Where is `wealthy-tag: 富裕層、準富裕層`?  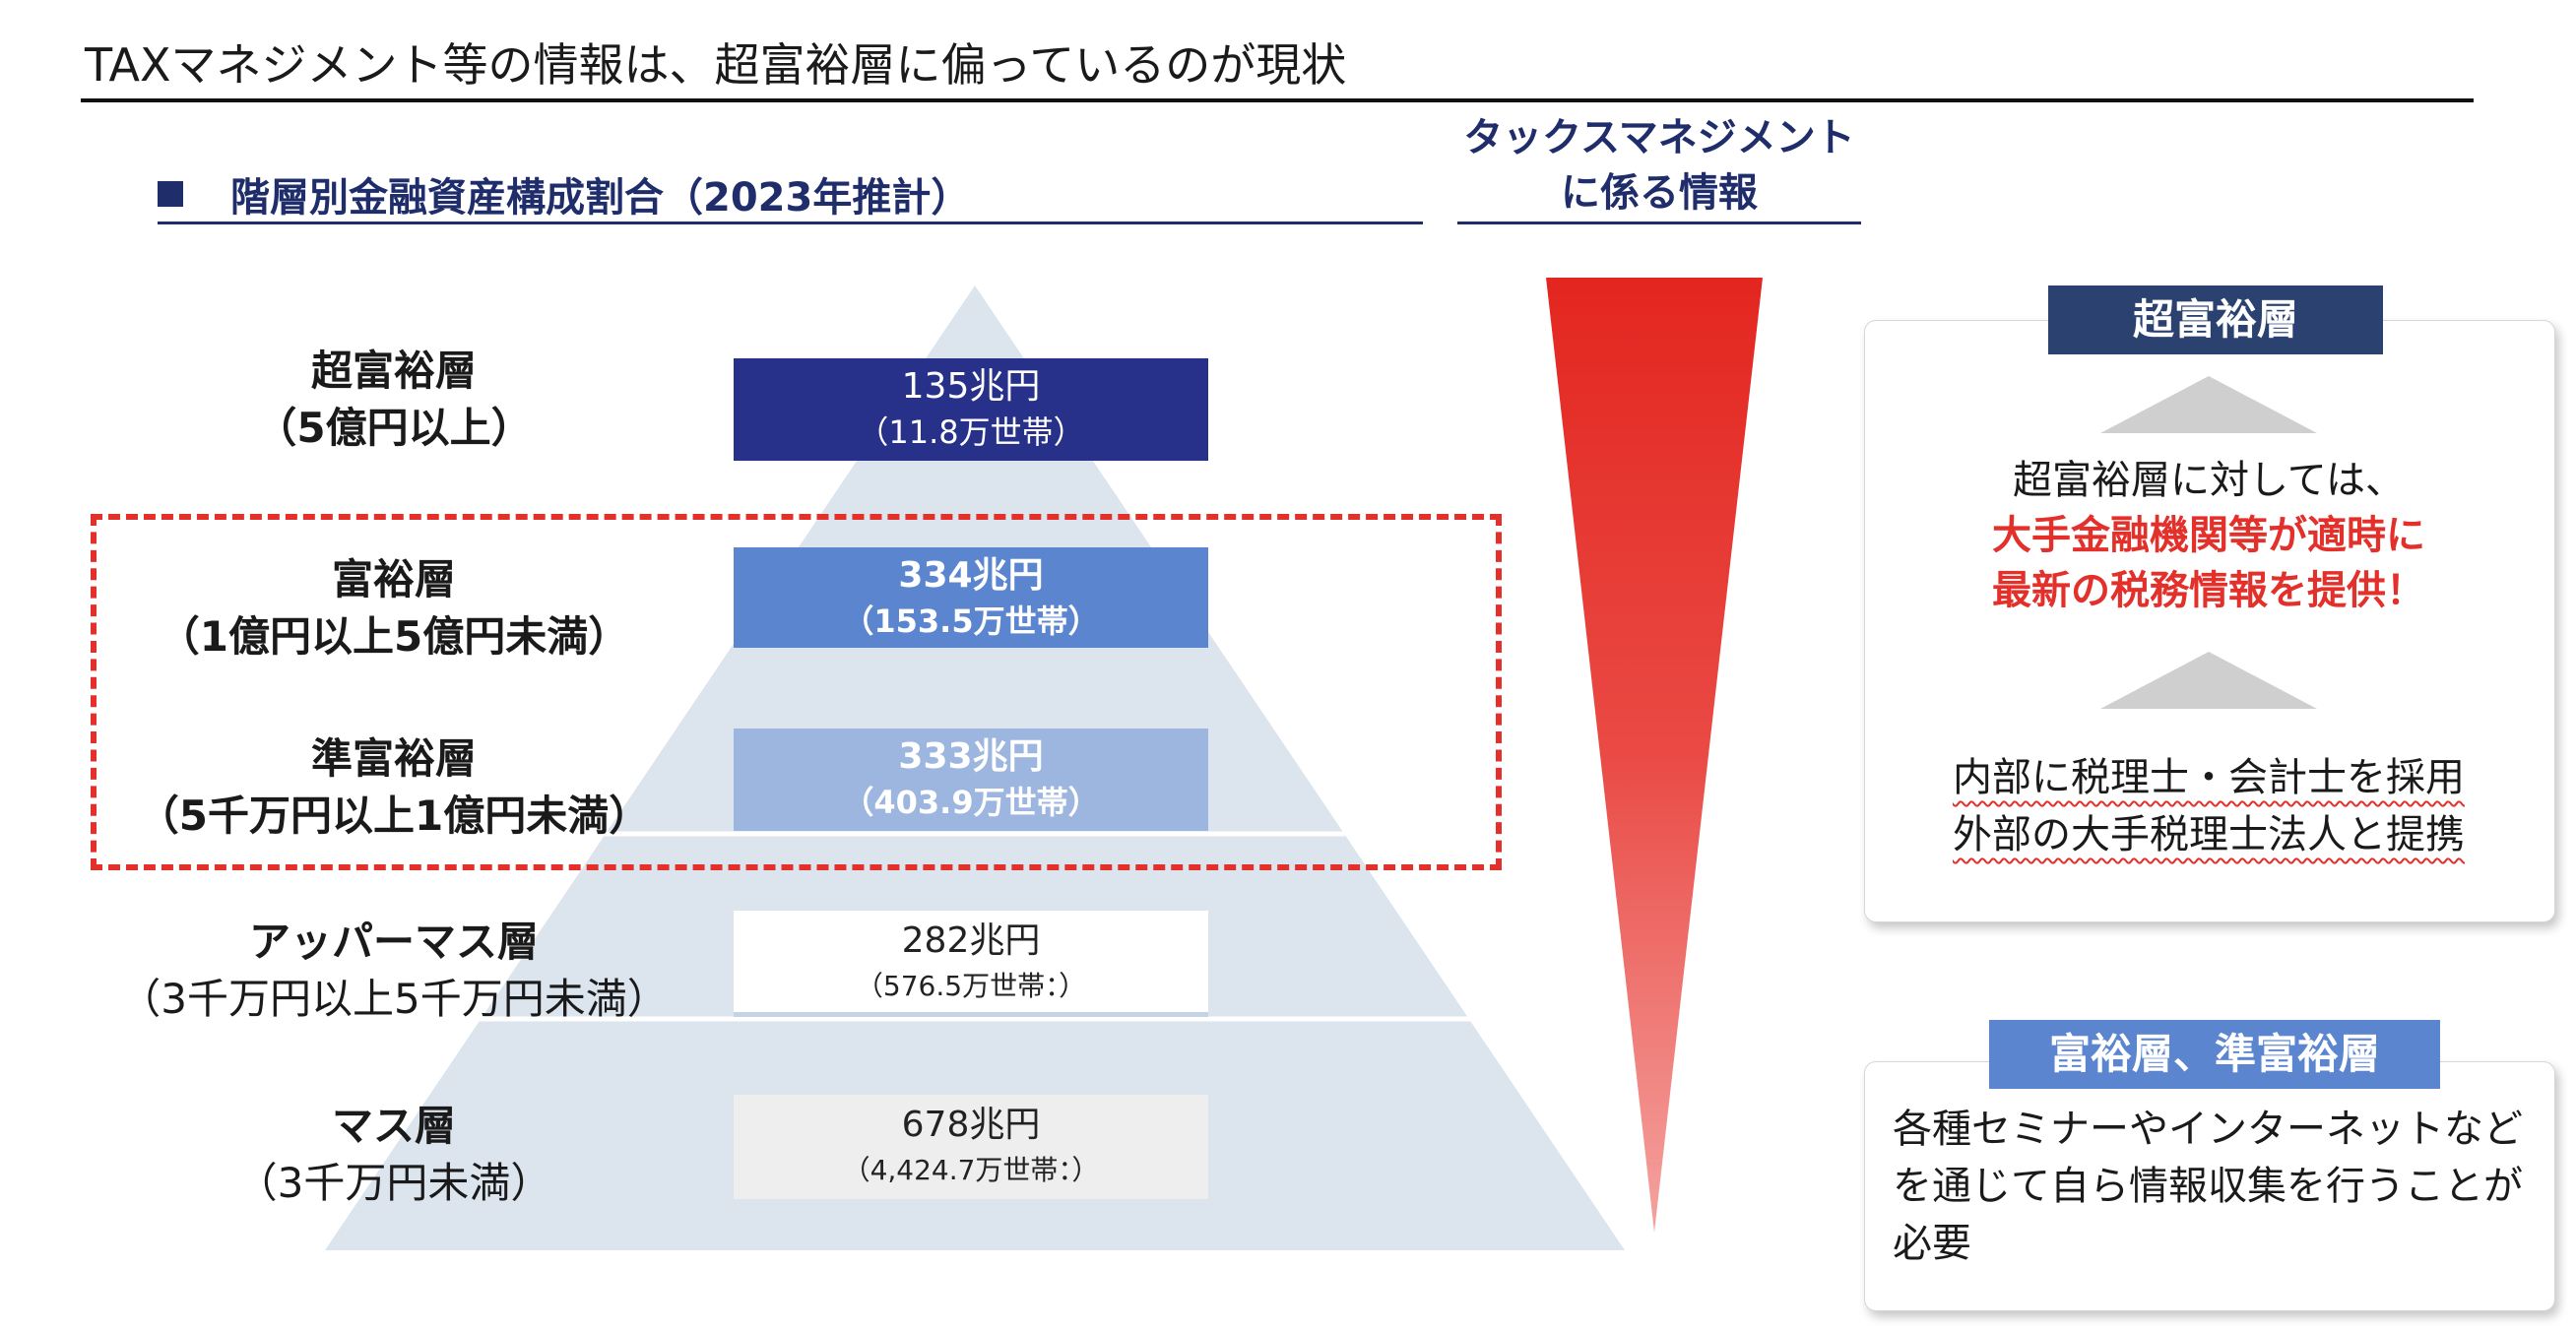
wealthy-tag: 富裕層、準富裕層 is located at coordinates (2214, 1054).